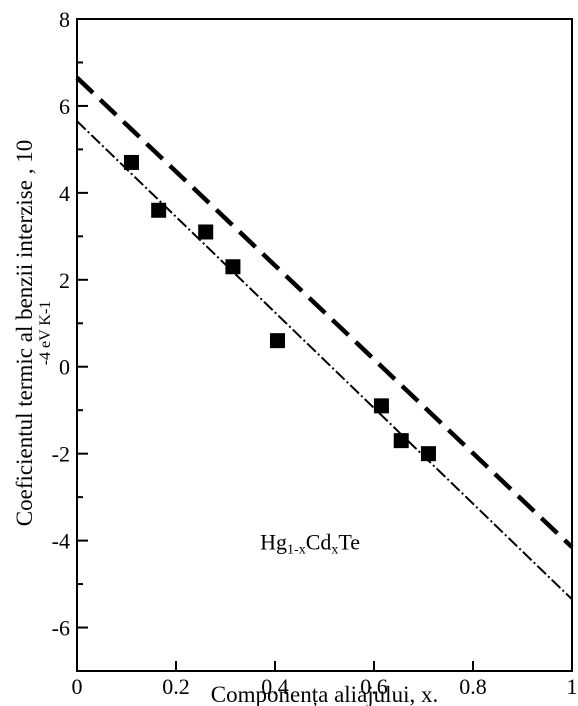  Describe the element at coordinates (572, 686) in the screenshot. I see `x-tick-label: 1` at that location.